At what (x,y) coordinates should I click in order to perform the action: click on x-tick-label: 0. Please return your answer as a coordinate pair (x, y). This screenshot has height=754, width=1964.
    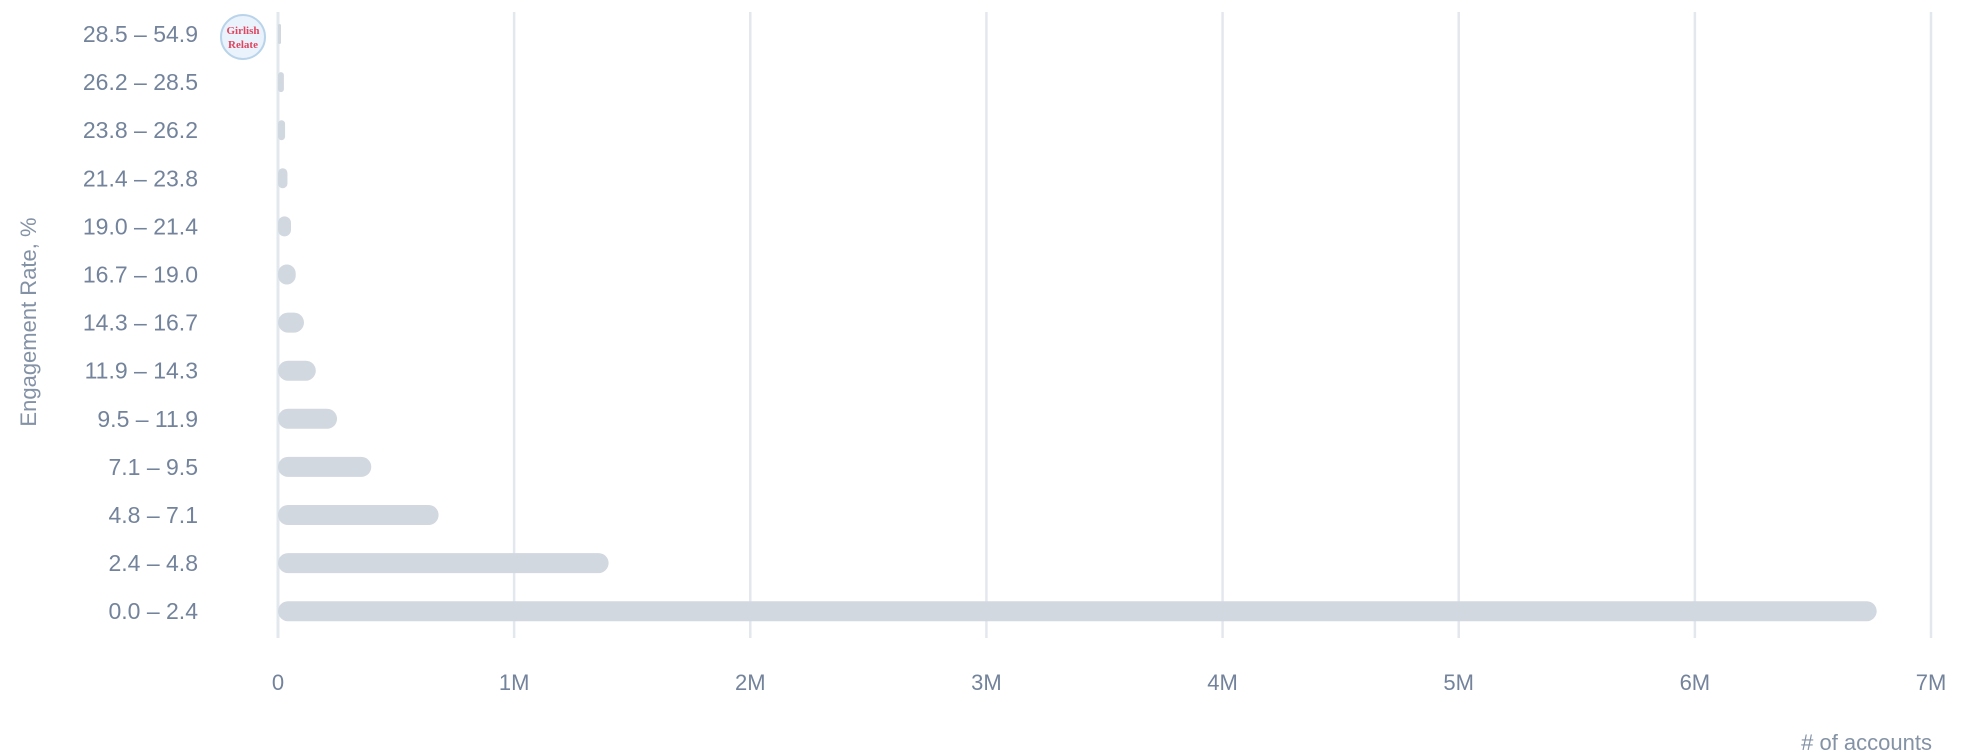
    Looking at the image, I should click on (278, 682).